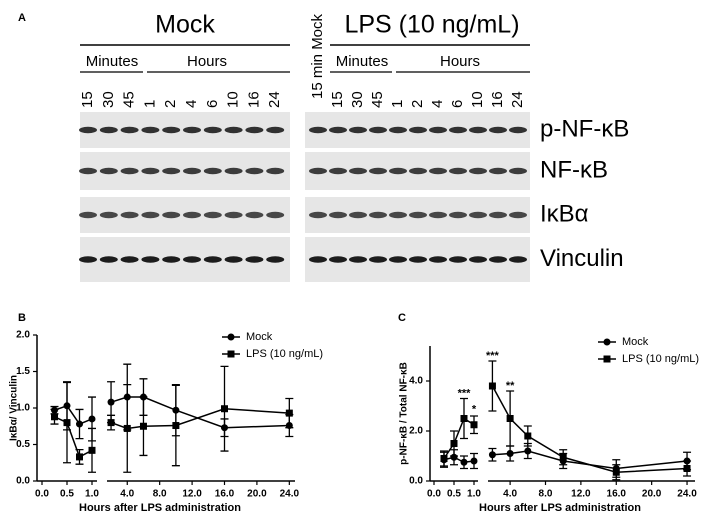 The width and height of the screenshot is (709, 515). What do you see at coordinates (22, 318) in the screenshot?
I see `panel-label: B` at bounding box center [22, 318].